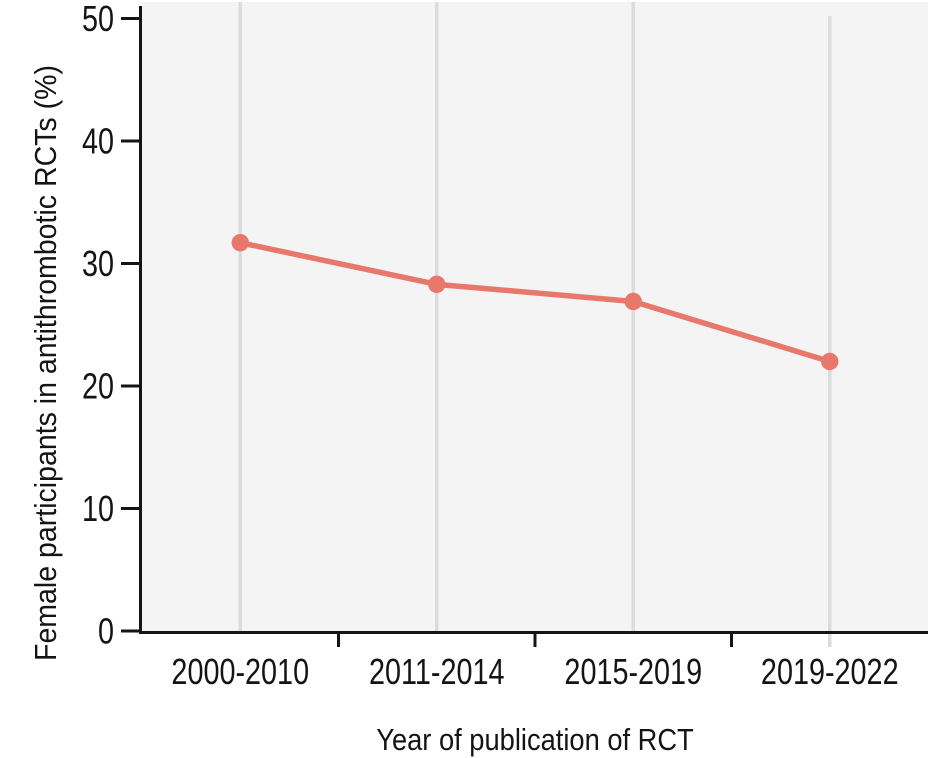  What do you see at coordinates (830, 671) in the screenshot?
I see `x-tick-label: 2019-2022` at bounding box center [830, 671].